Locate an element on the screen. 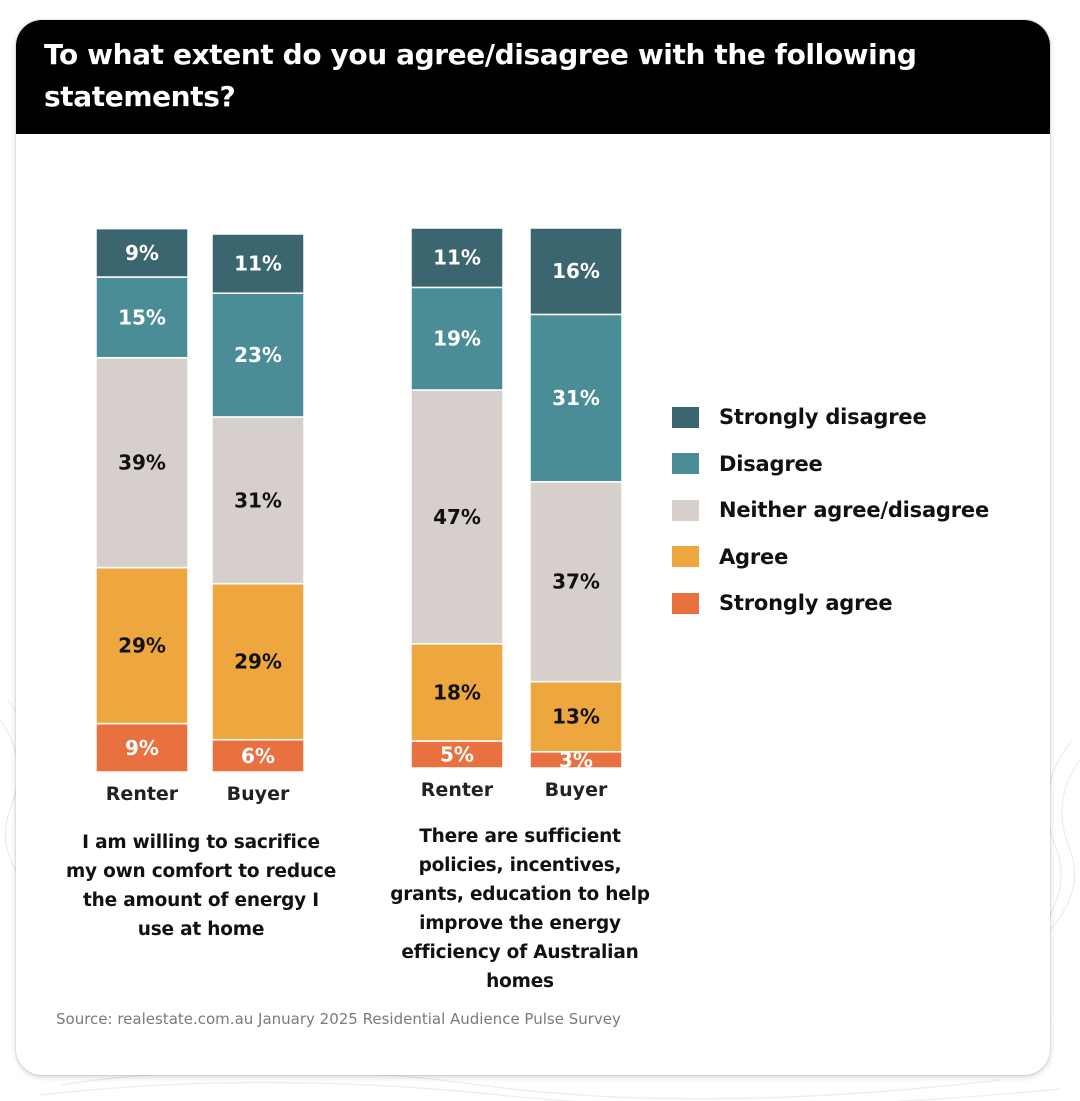  legend-item-disagree: Disagree is located at coordinates (830, 464).